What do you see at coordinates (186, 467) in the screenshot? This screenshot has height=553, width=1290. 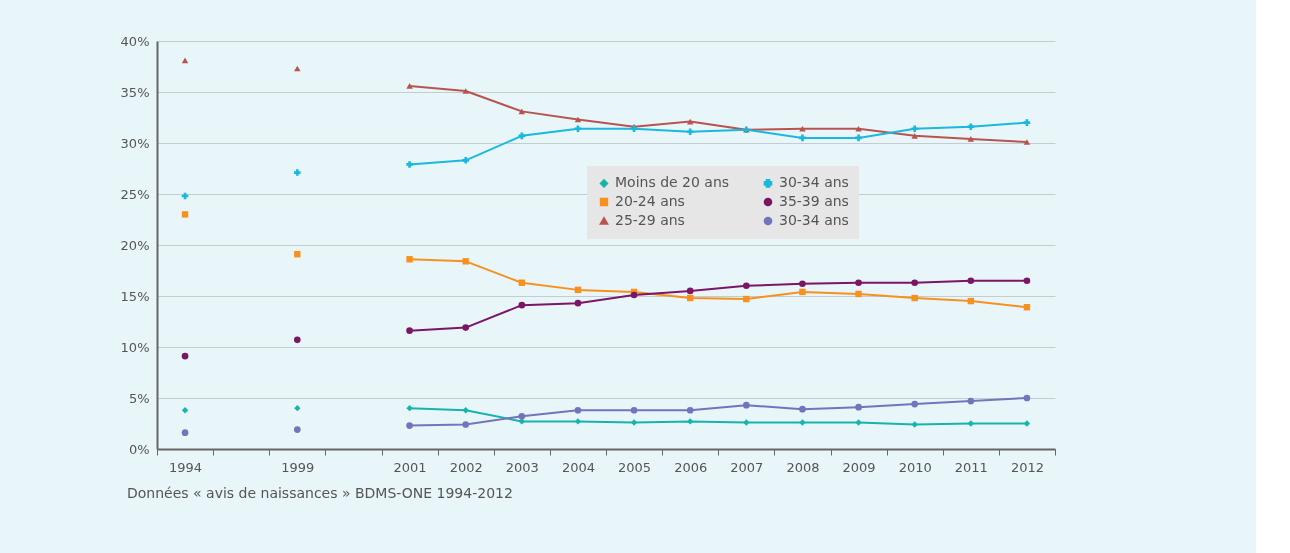 I see `x-tick-label: 1994` at bounding box center [186, 467].